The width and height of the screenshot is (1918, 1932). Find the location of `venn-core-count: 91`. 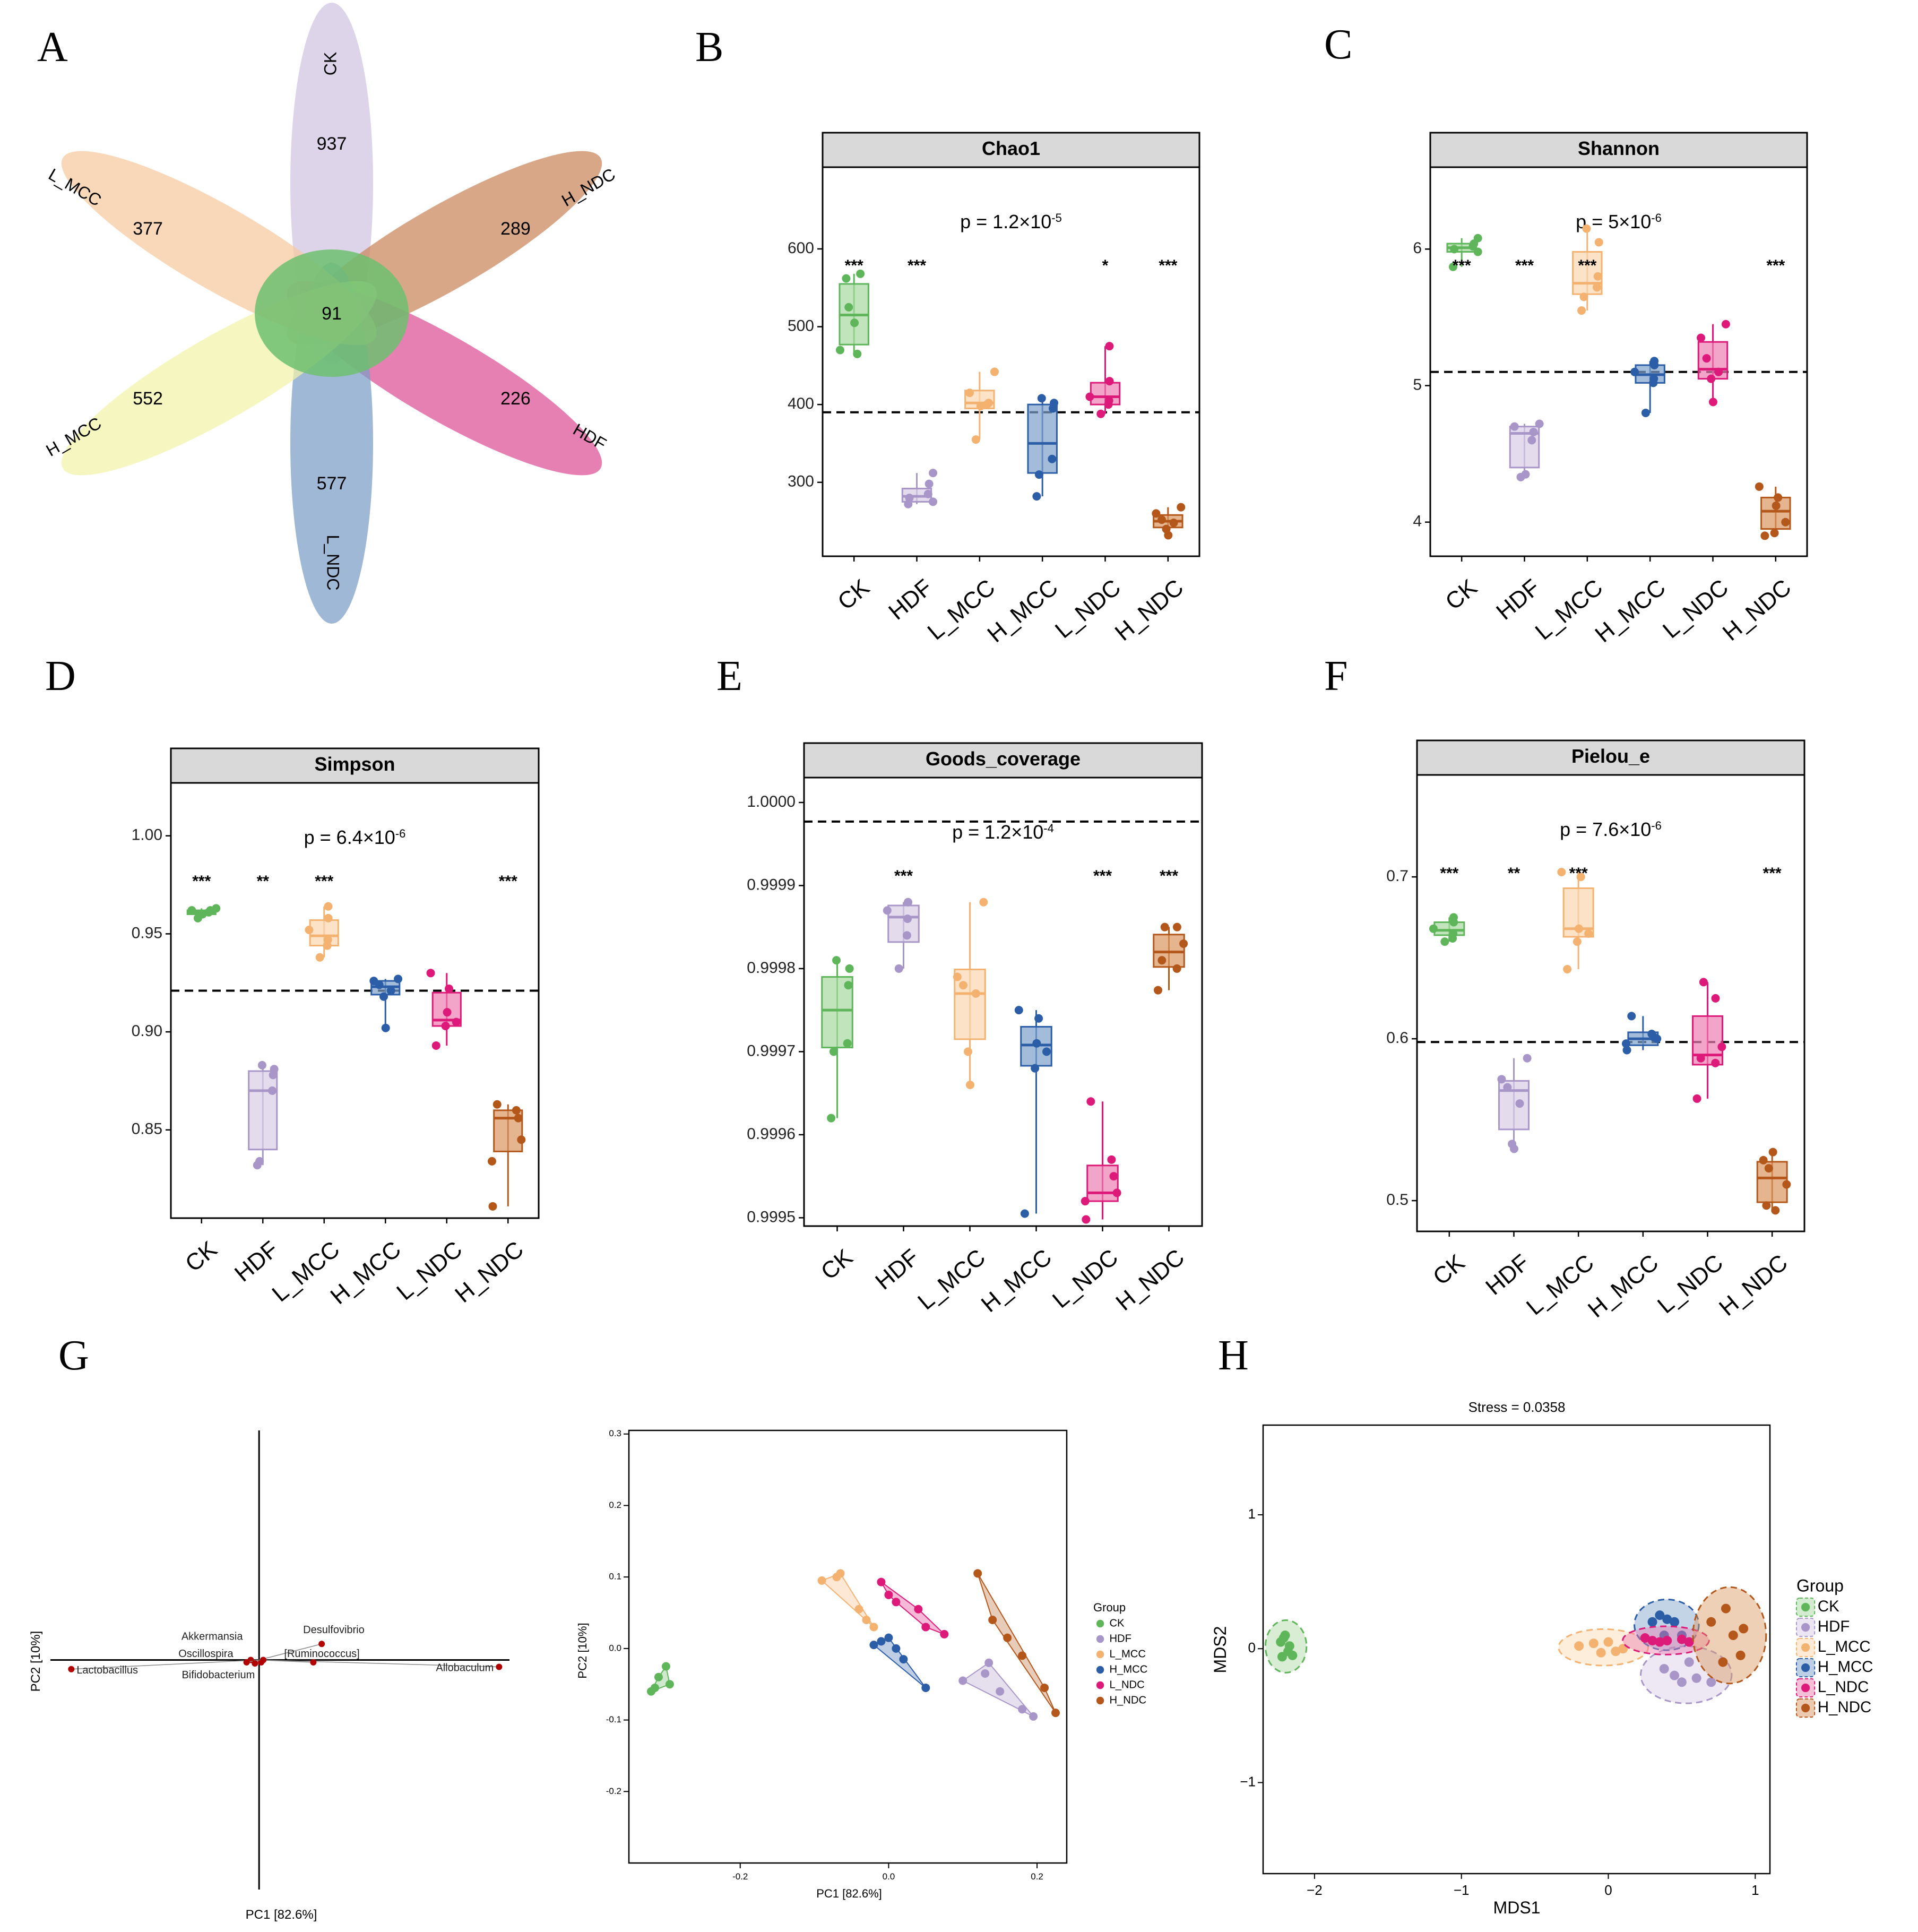

venn-core-count: 91 is located at coordinates (332, 314).